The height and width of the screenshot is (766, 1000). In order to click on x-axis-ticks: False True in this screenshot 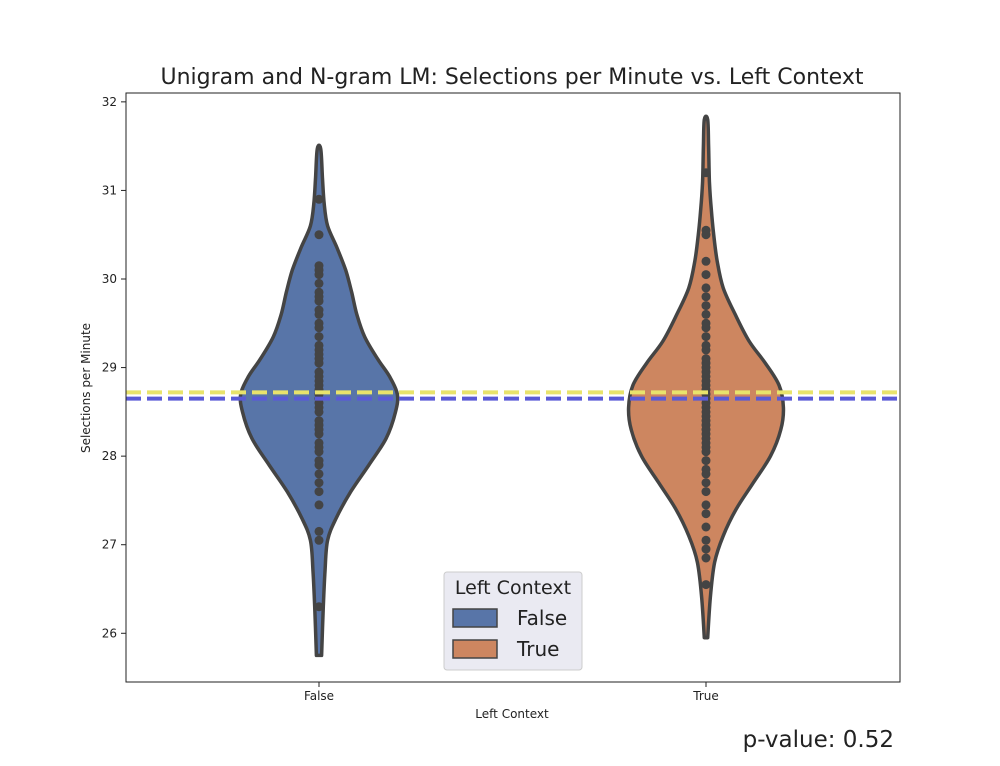, I will do `click(511, 692)`.